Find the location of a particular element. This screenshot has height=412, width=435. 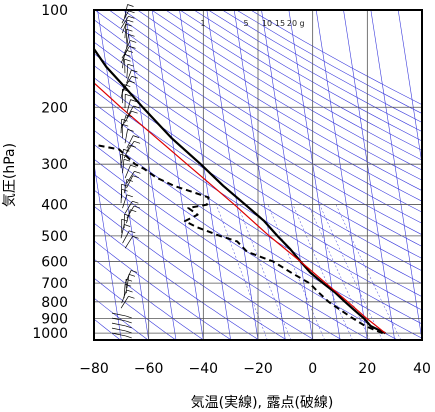

mixing-ratio-label: g is located at coordinates (301, 23).